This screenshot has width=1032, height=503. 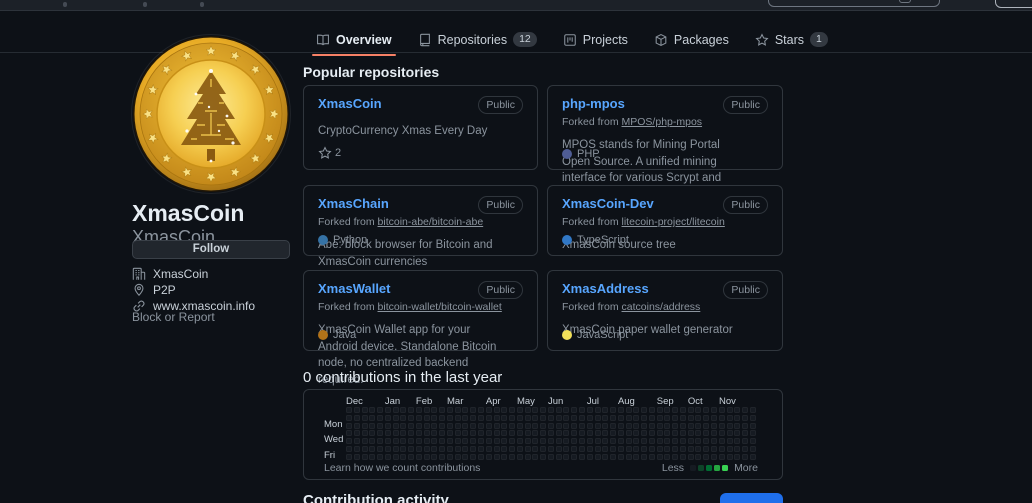 I want to click on fork-source-link: bitcoin-wallet/bitcoin-wallet, so click(x=439, y=307).